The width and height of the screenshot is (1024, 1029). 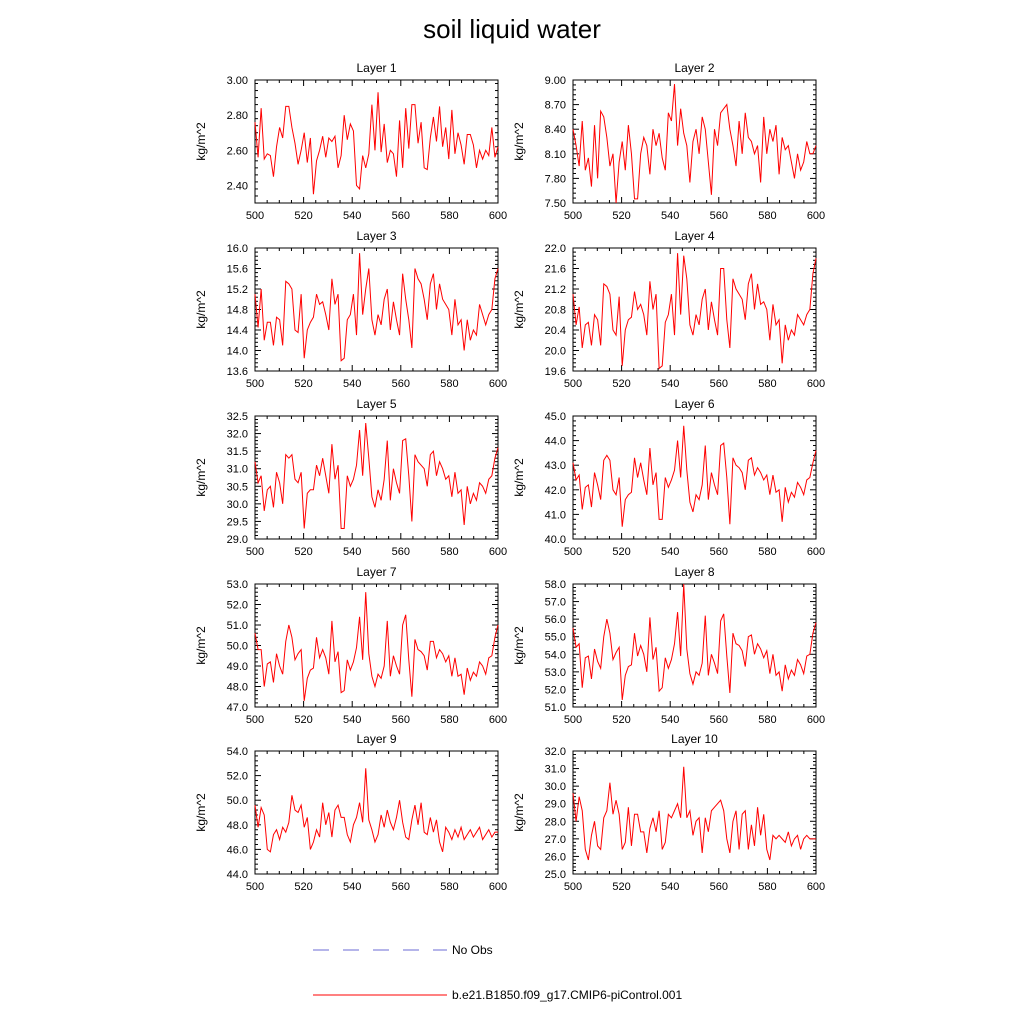 I want to click on y-tick-label: 29.5, so click(x=237, y=522).